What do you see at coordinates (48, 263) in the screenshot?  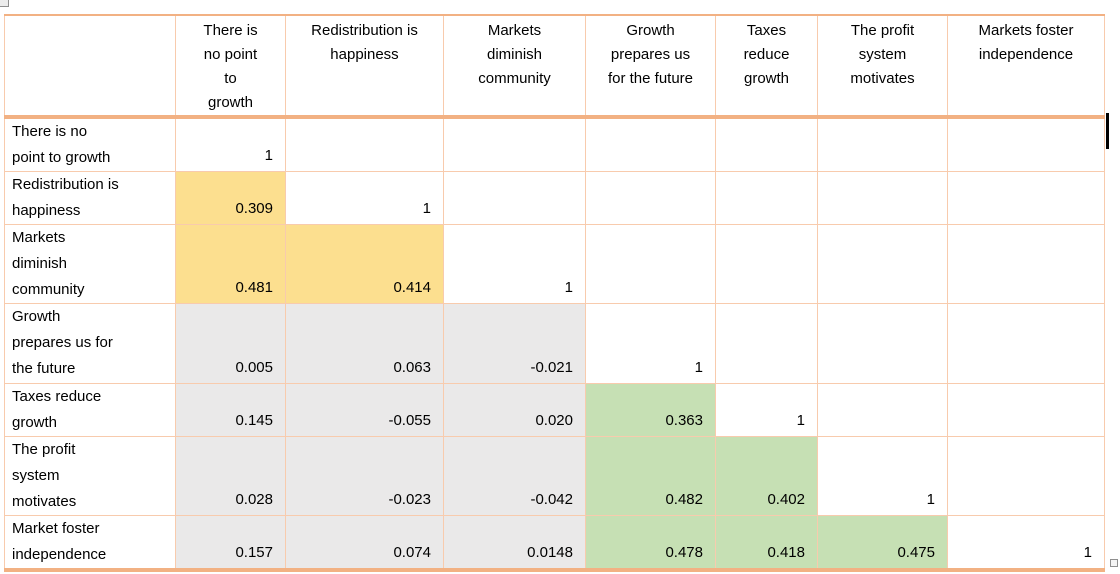 I see `row-header-label: Markets diminish community` at bounding box center [48, 263].